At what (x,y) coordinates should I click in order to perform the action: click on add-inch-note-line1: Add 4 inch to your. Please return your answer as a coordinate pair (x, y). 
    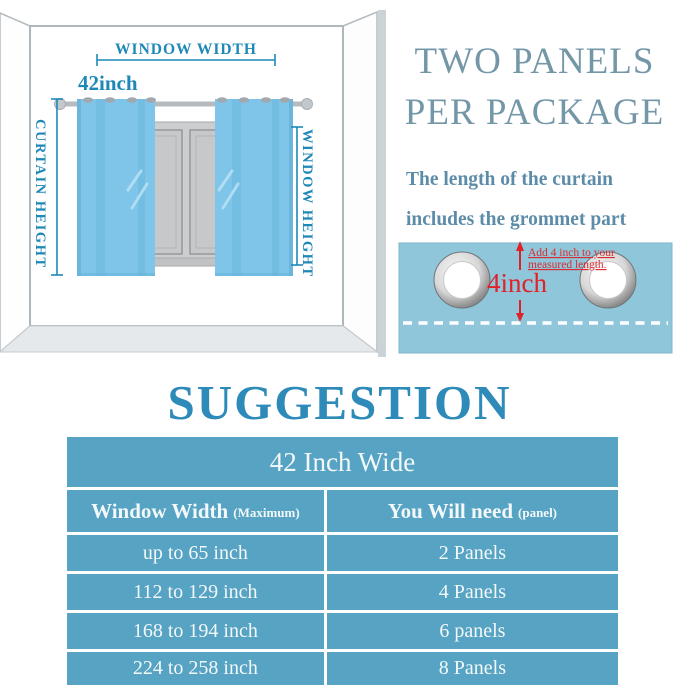
    Looking at the image, I should click on (571, 253).